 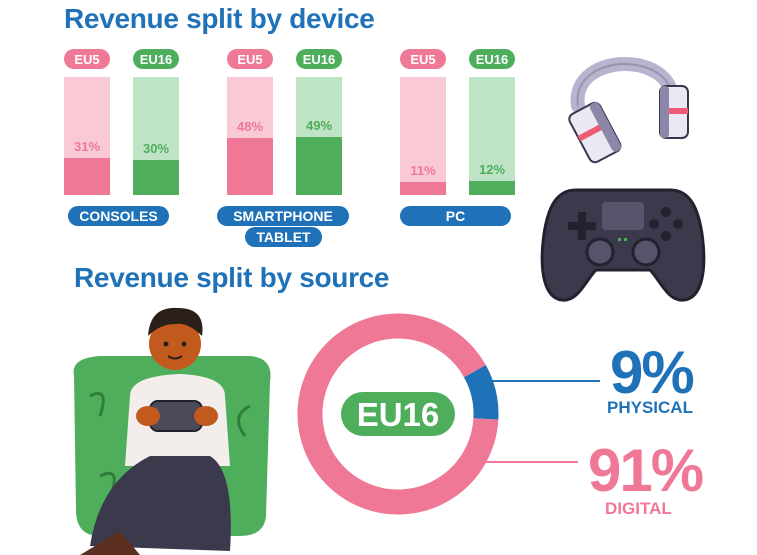 I want to click on legend-pill-eu5-1: EU5, so click(x=87, y=59).